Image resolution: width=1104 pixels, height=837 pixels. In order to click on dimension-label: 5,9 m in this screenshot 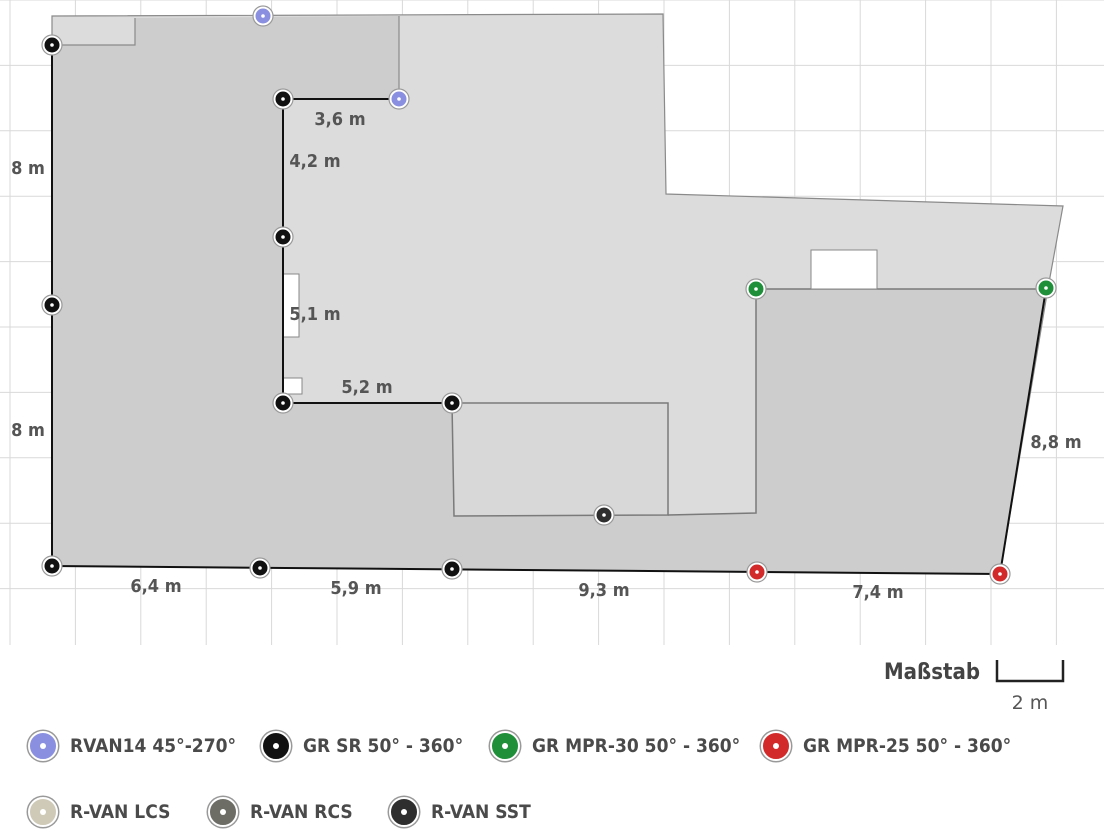, I will do `click(355, 588)`.